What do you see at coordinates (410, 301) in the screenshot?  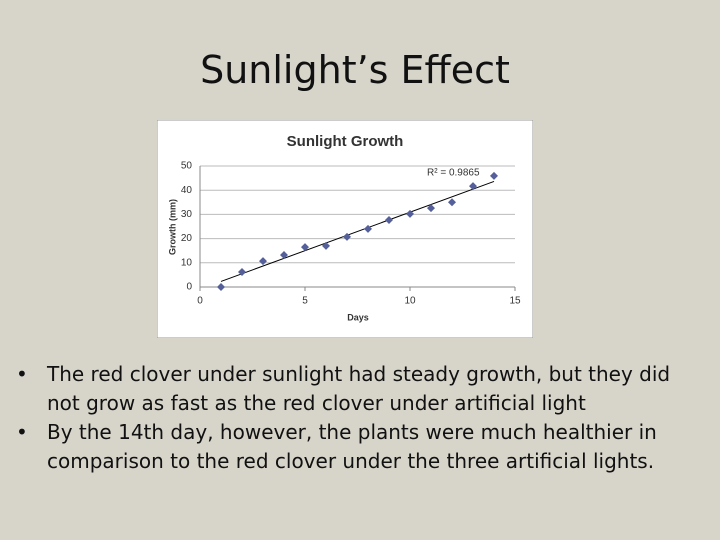 I see `x-tick-label: 10` at bounding box center [410, 301].